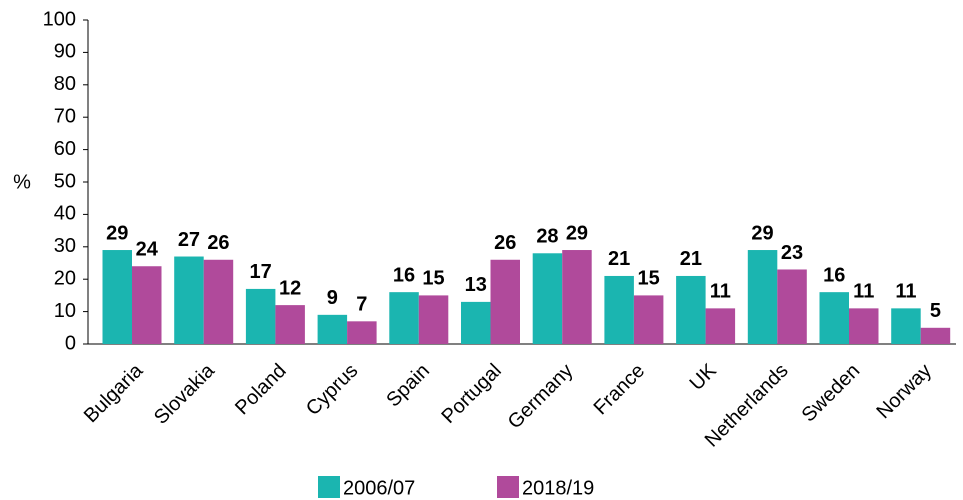 Image resolution: width=963 pixels, height=500 pixels. I want to click on y-tick-label: 90, so click(65, 52).